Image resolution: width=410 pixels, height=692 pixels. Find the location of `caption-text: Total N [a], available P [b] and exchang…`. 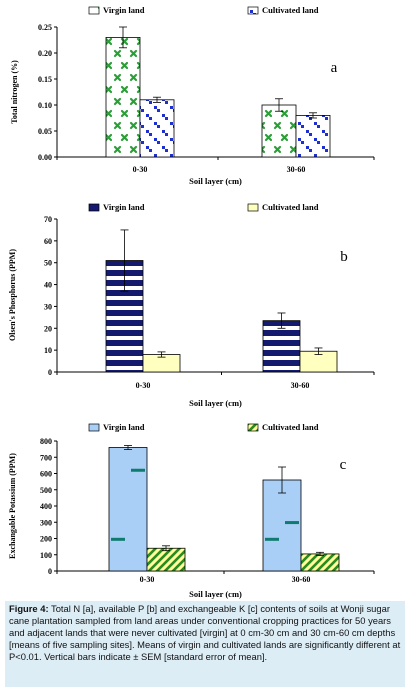

caption-text: Total N [a], available P [b] and exchang… is located at coordinates (205, 632).